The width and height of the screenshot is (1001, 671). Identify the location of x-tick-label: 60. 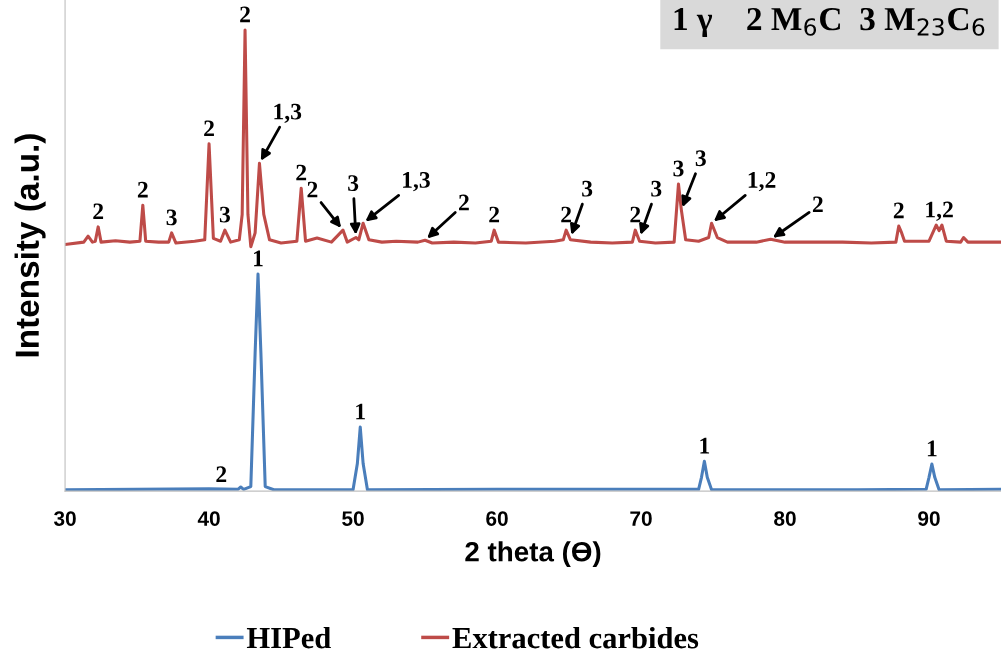
(497, 518).